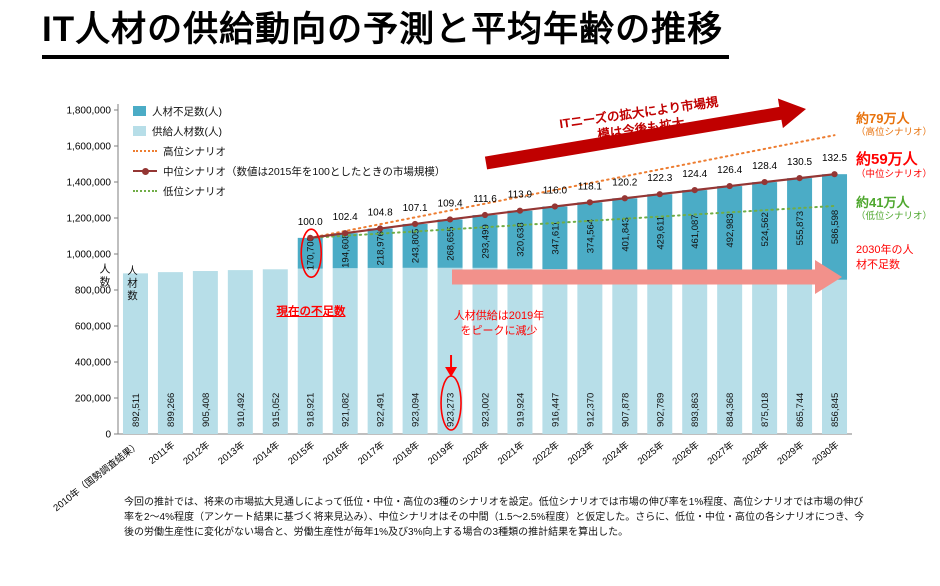 The height and width of the screenshot is (586, 940). What do you see at coordinates (756, 453) in the screenshot?
I see `x-tick-label: 2028年` at bounding box center [756, 453].